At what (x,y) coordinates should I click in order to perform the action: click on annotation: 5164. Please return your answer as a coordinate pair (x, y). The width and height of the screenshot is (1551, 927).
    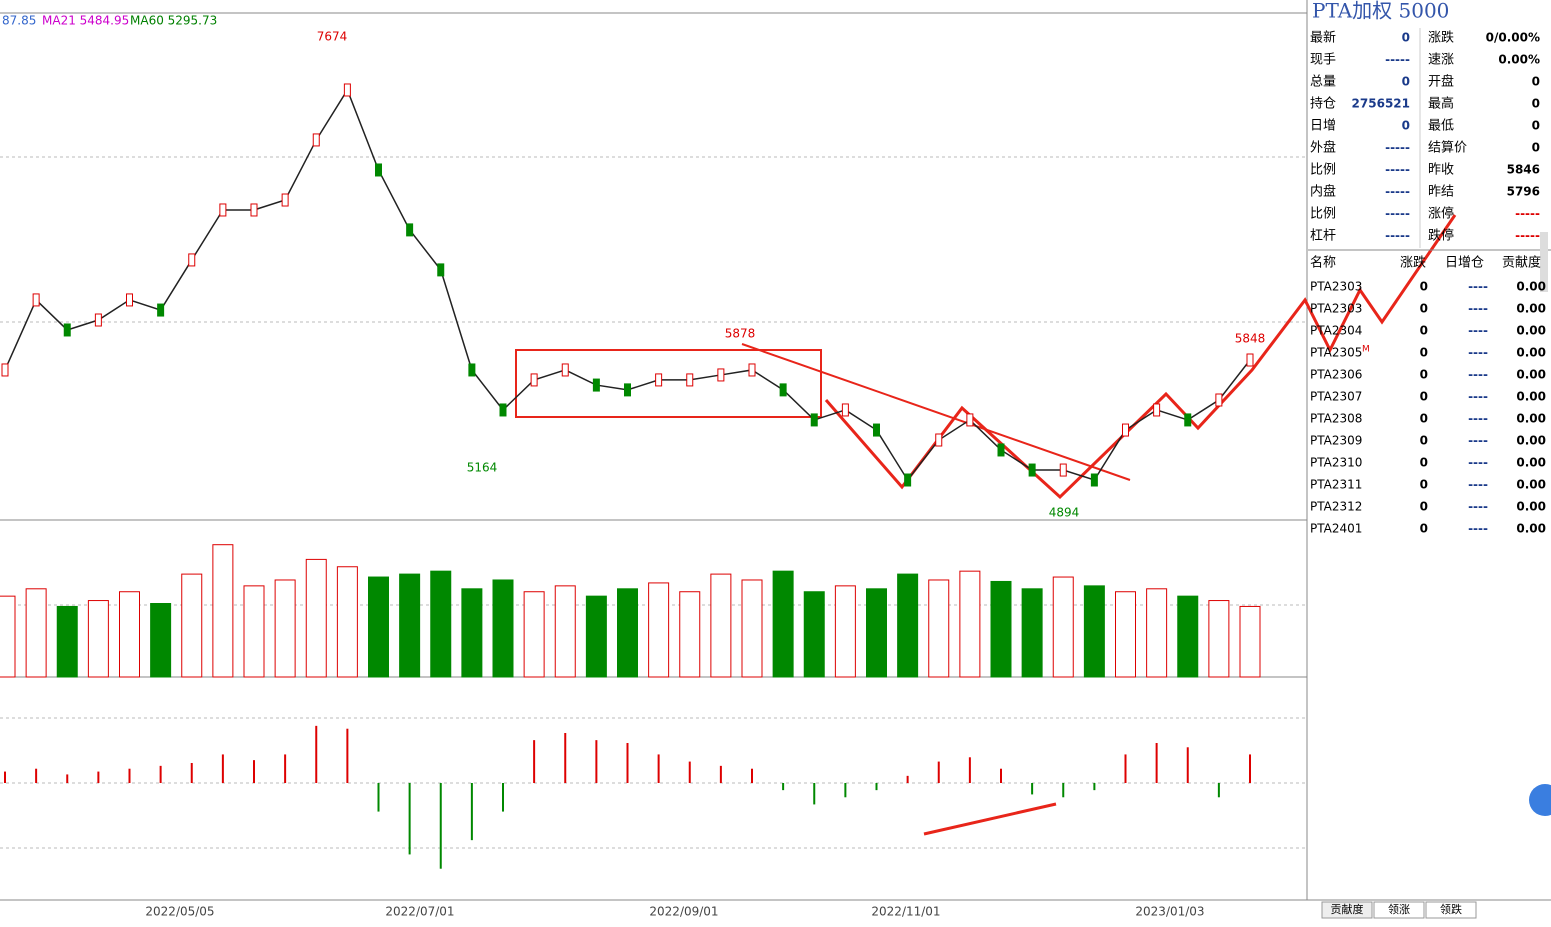
    Looking at the image, I should click on (482, 468).